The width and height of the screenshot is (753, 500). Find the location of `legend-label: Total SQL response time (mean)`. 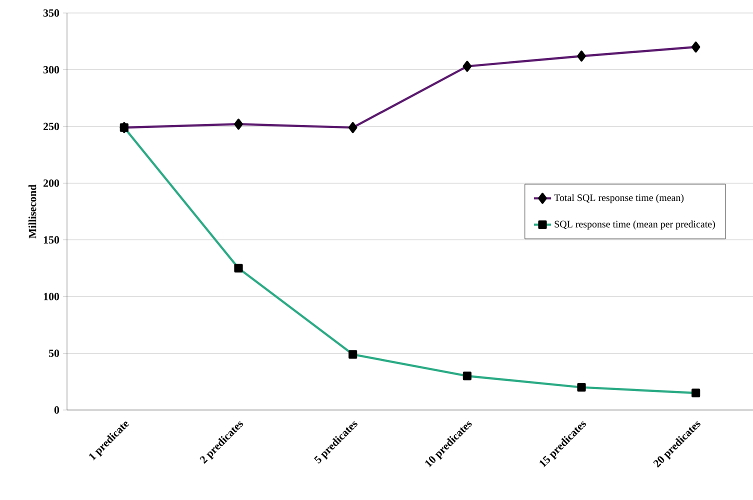

legend-label: Total SQL response time (mean) is located at coordinates (619, 199).